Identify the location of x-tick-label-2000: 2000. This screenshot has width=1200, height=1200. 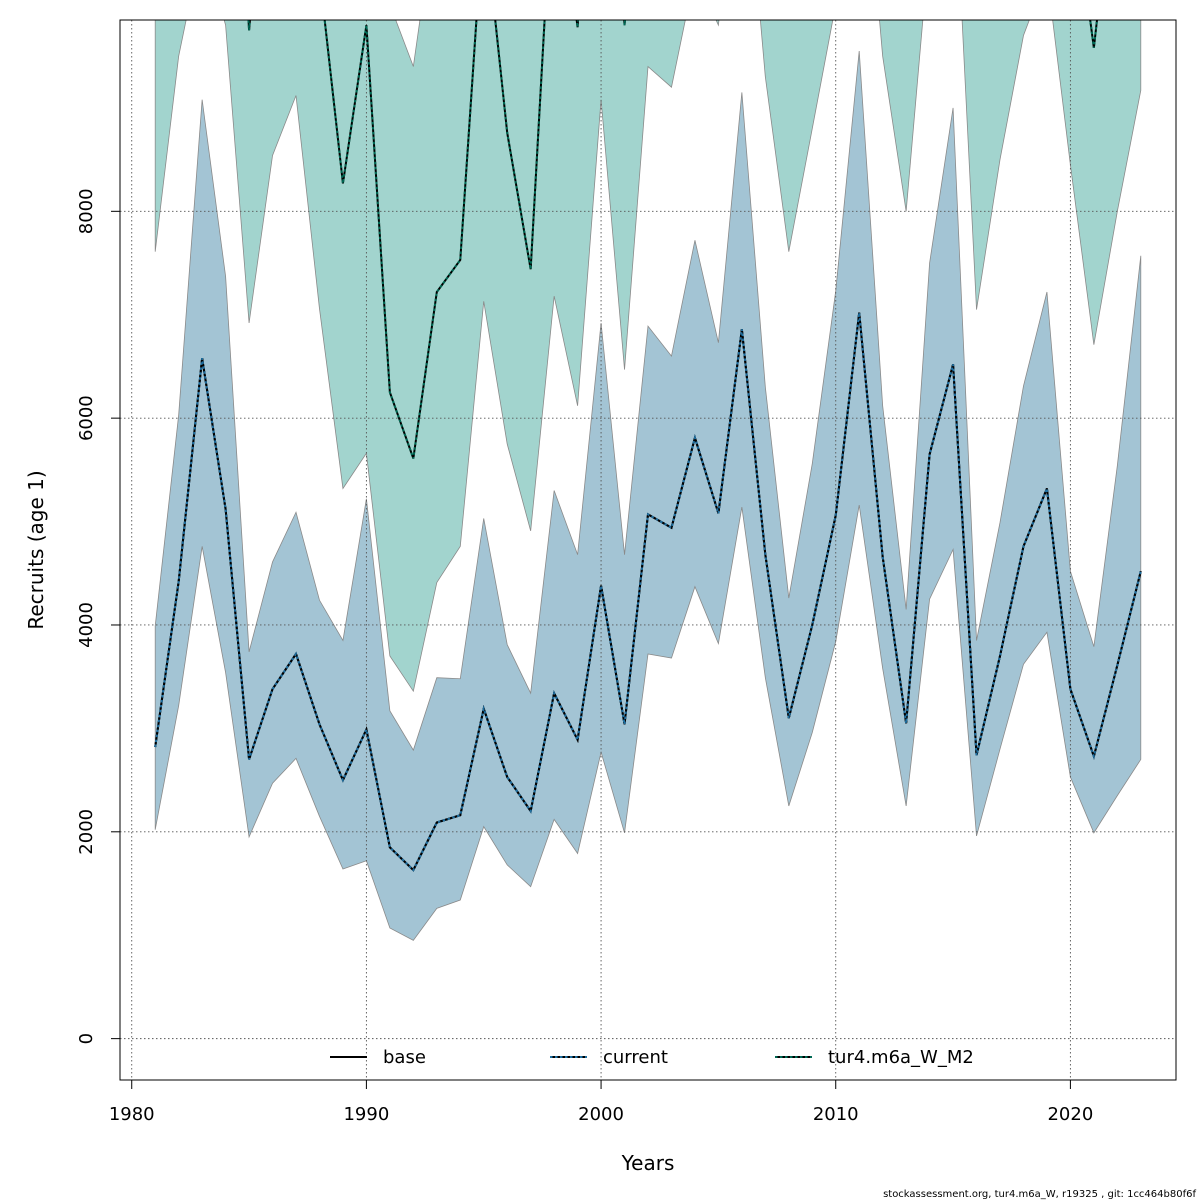
(601, 1114).